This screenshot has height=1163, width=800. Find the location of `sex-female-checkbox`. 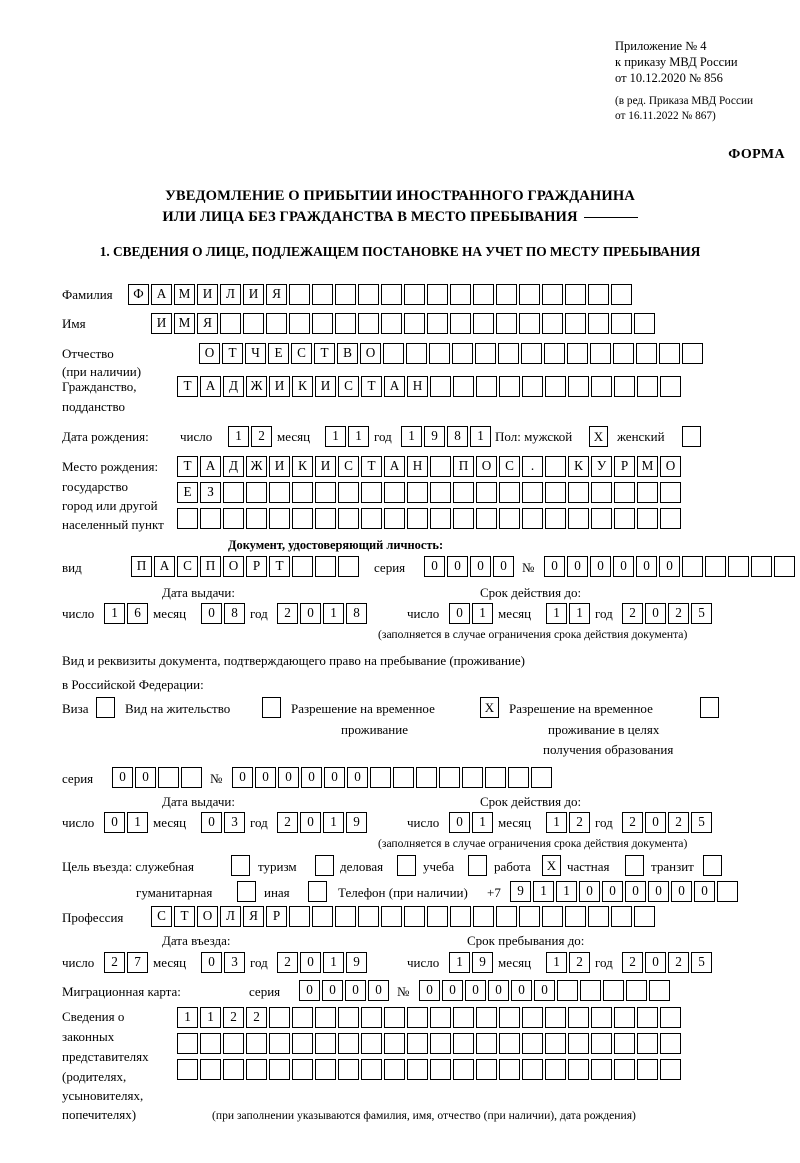

sex-female-checkbox is located at coordinates (691, 436).